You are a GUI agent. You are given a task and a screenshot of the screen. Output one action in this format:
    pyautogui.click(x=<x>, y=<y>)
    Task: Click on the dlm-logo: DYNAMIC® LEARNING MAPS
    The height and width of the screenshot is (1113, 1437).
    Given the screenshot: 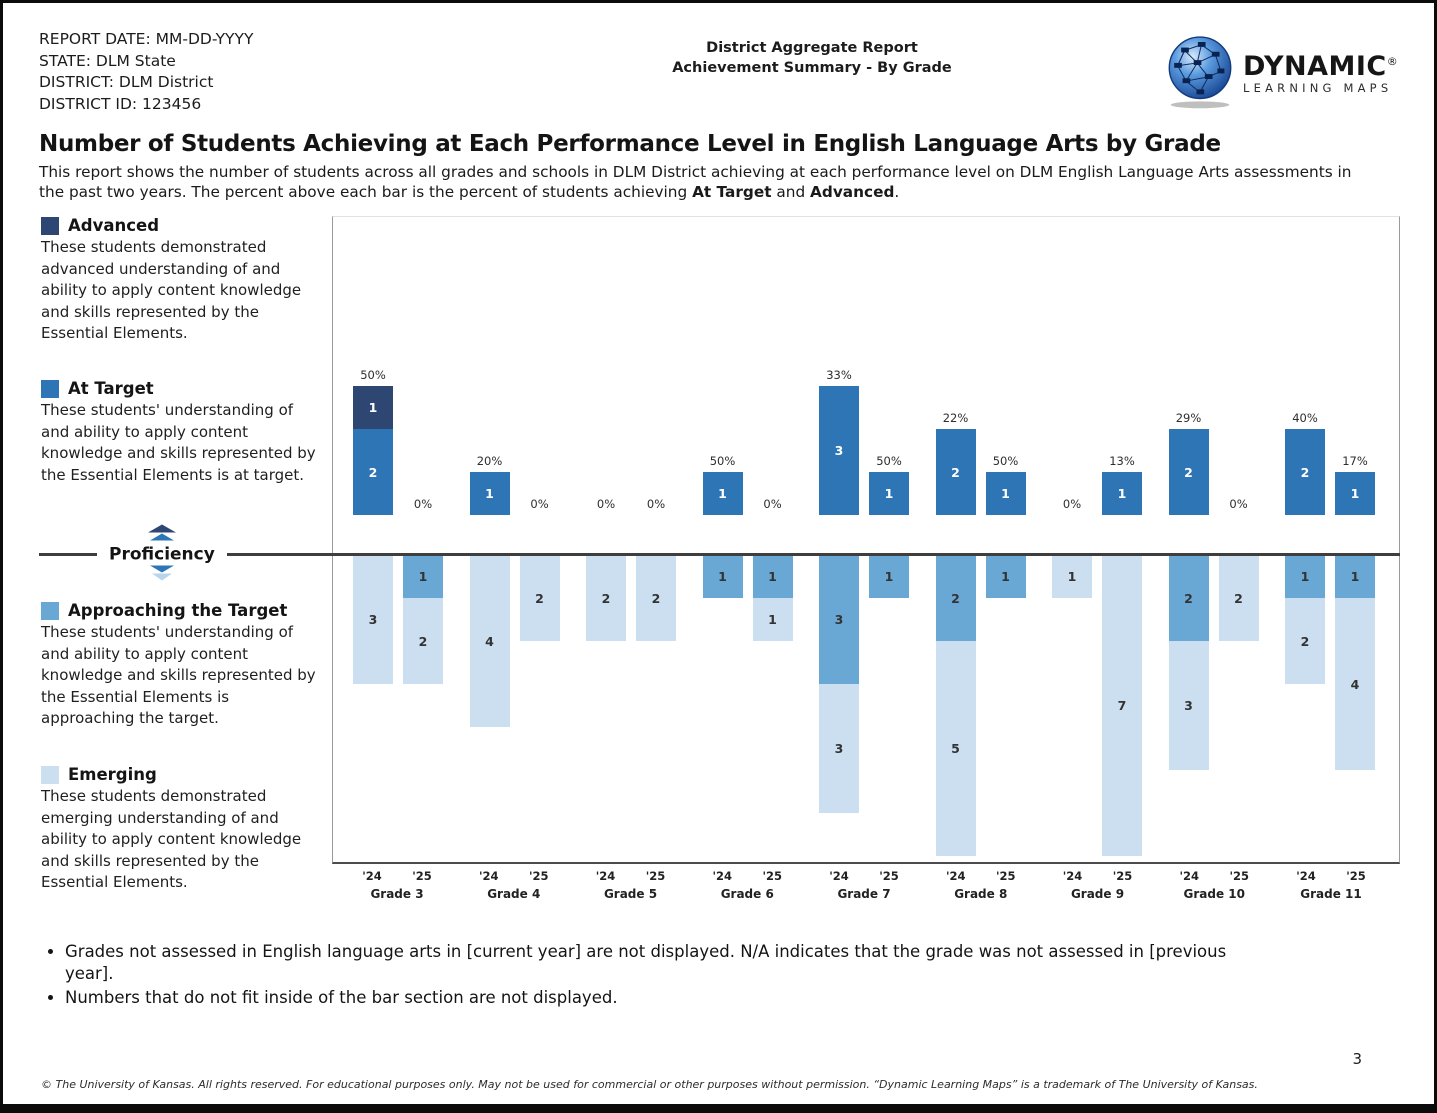 What is the action you would take?
    pyautogui.click(x=1282, y=71)
    